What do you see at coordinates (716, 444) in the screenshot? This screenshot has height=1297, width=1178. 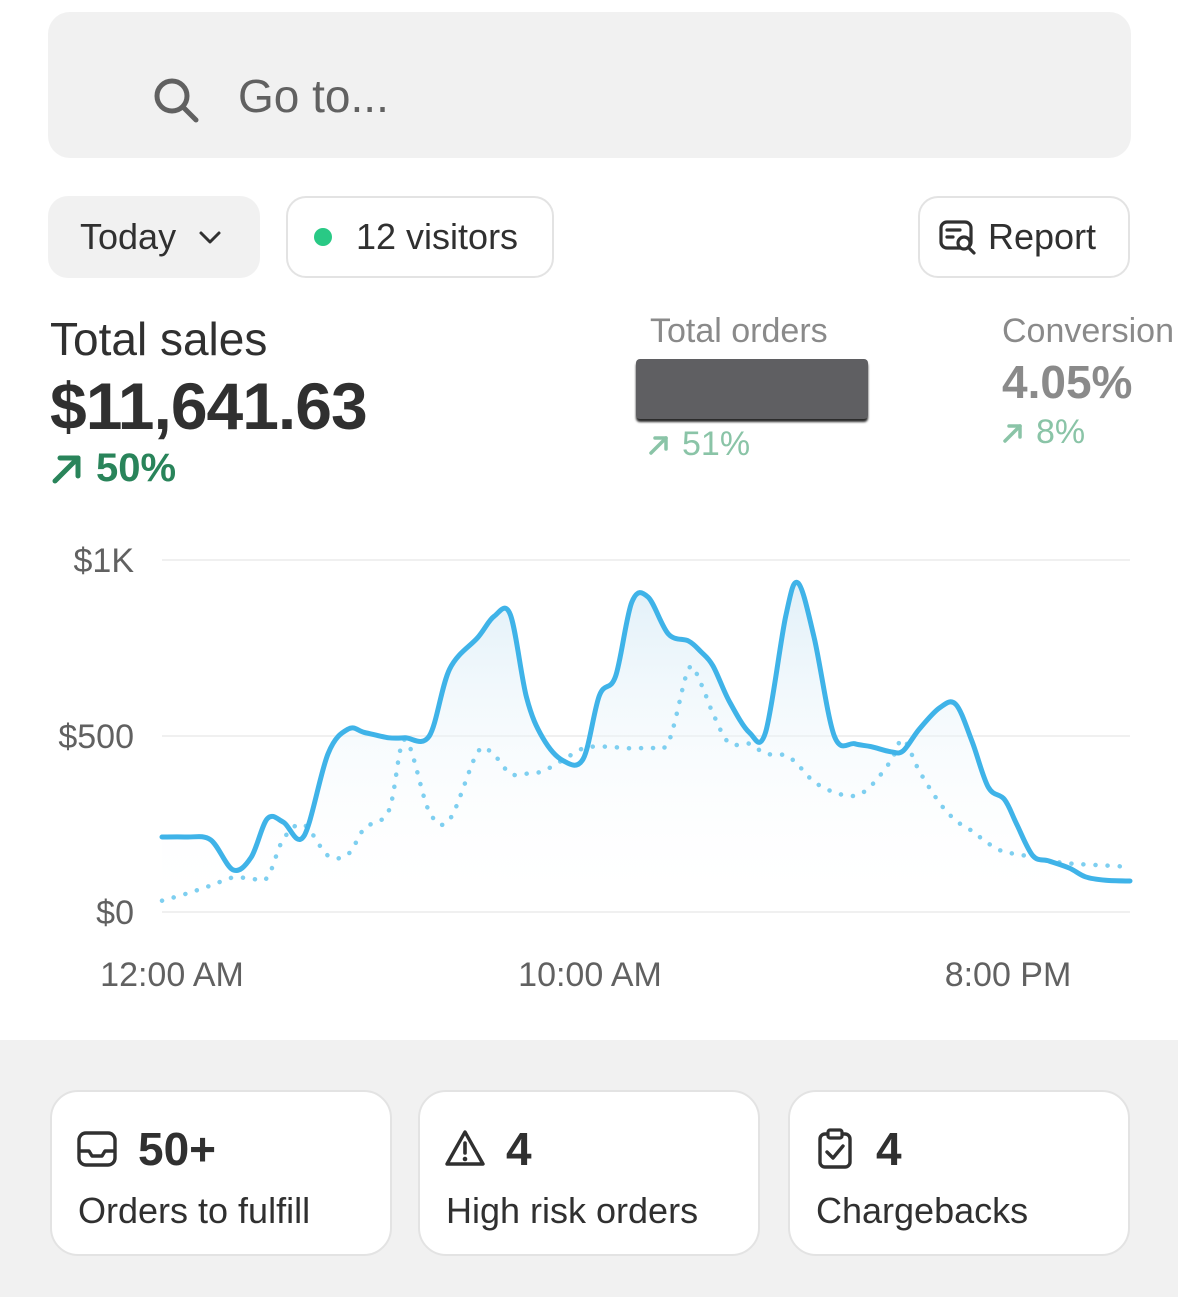 I see `total-orders-delta-value: 51%` at bounding box center [716, 444].